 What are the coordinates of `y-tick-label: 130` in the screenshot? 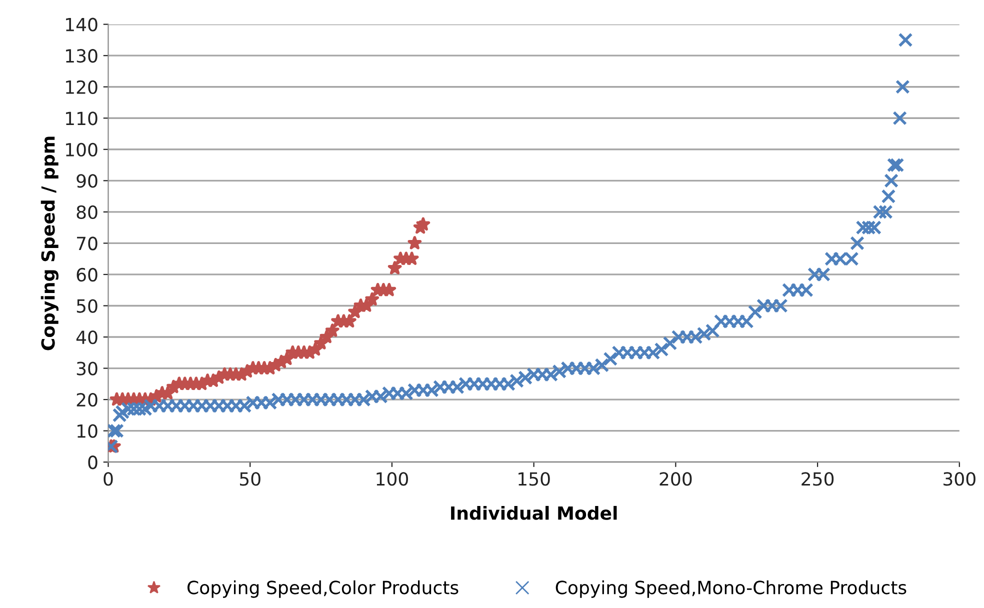 It's located at (82, 56).